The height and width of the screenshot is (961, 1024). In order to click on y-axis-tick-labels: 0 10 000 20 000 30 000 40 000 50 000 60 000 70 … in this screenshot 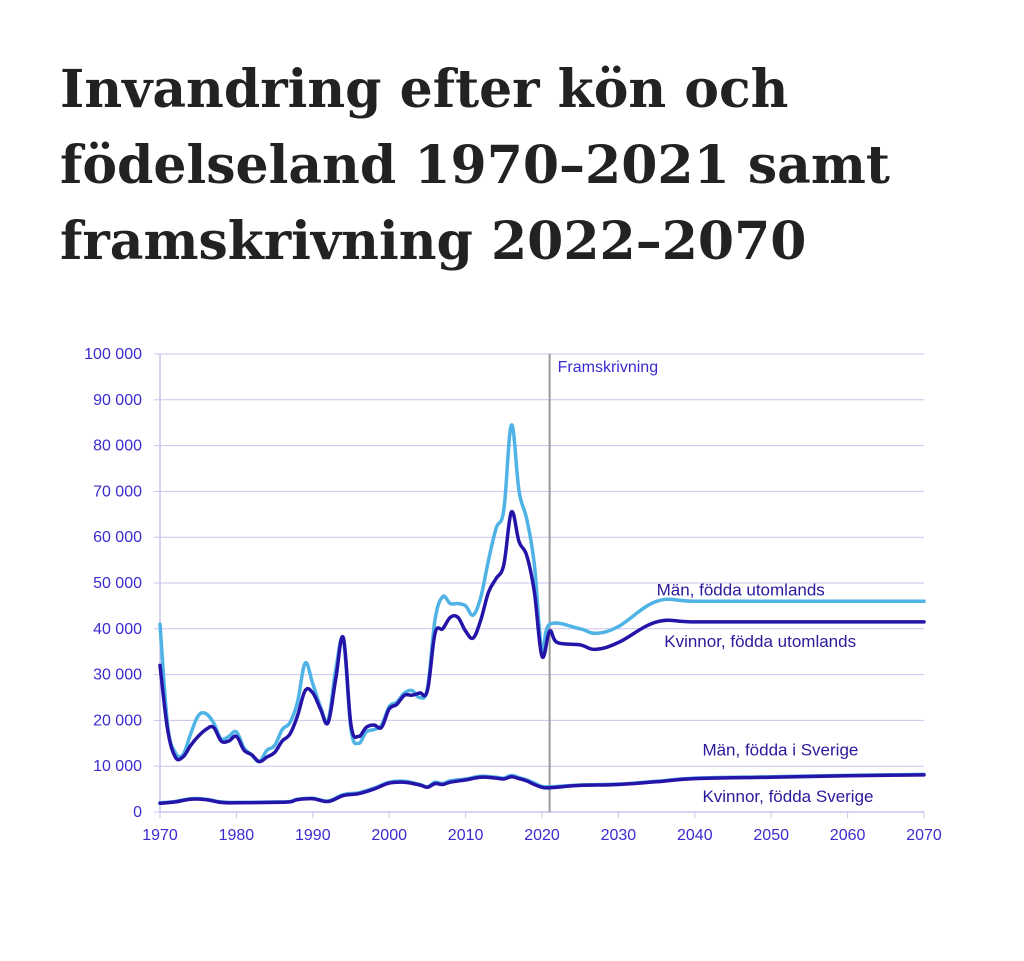, I will do `click(113, 583)`.